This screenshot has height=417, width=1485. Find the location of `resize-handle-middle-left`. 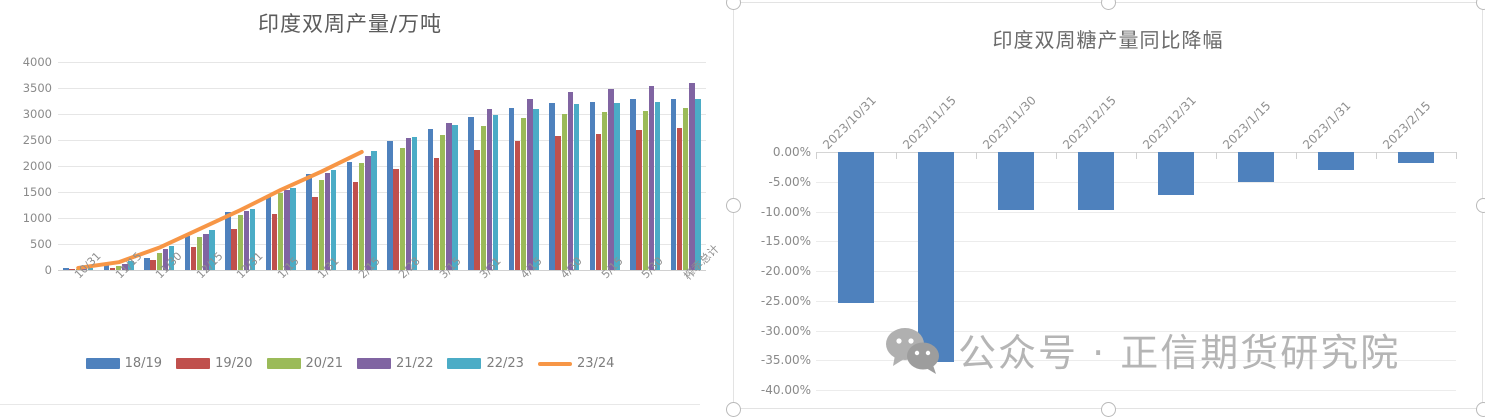

resize-handle-middle-left is located at coordinates (733, 205).